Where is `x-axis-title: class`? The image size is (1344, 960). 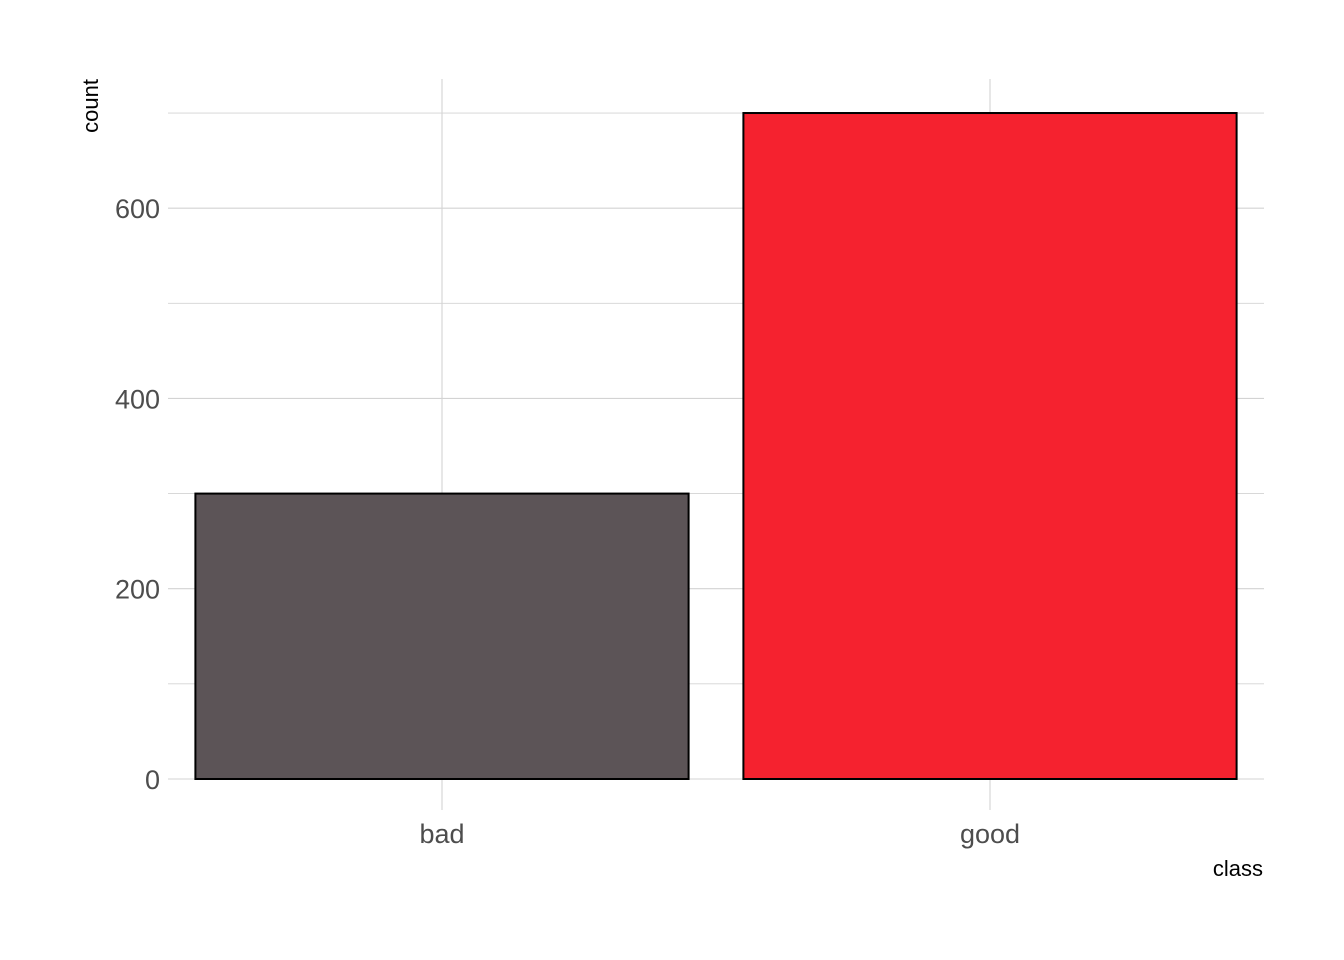 x-axis-title: class is located at coordinates (1238, 868).